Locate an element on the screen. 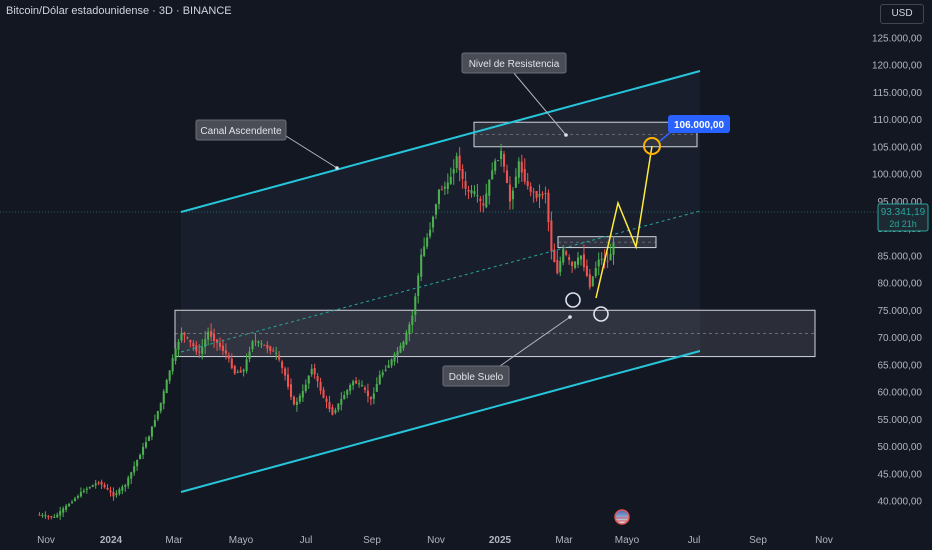 The height and width of the screenshot is (550, 932). x-tick-label: Sep is located at coordinates (758, 540).